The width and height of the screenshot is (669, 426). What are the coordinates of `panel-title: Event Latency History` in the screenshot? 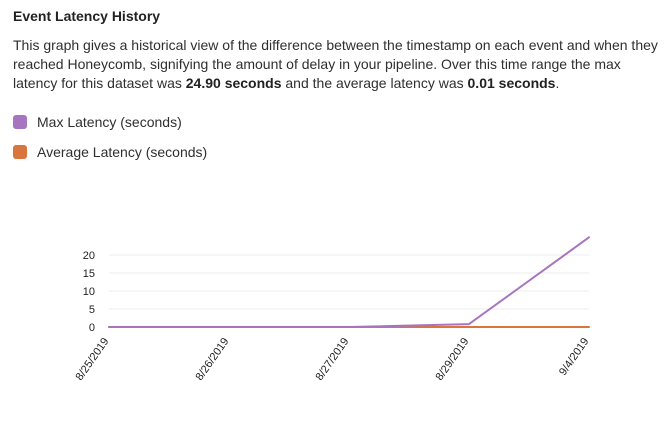 It's located at (87, 16).